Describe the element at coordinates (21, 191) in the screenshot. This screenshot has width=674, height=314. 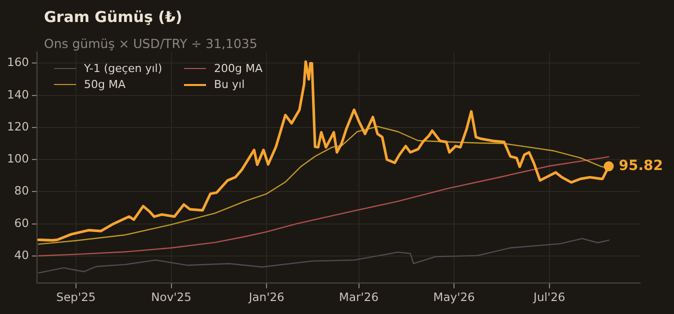
I see `y-tick-label: 80` at that location.